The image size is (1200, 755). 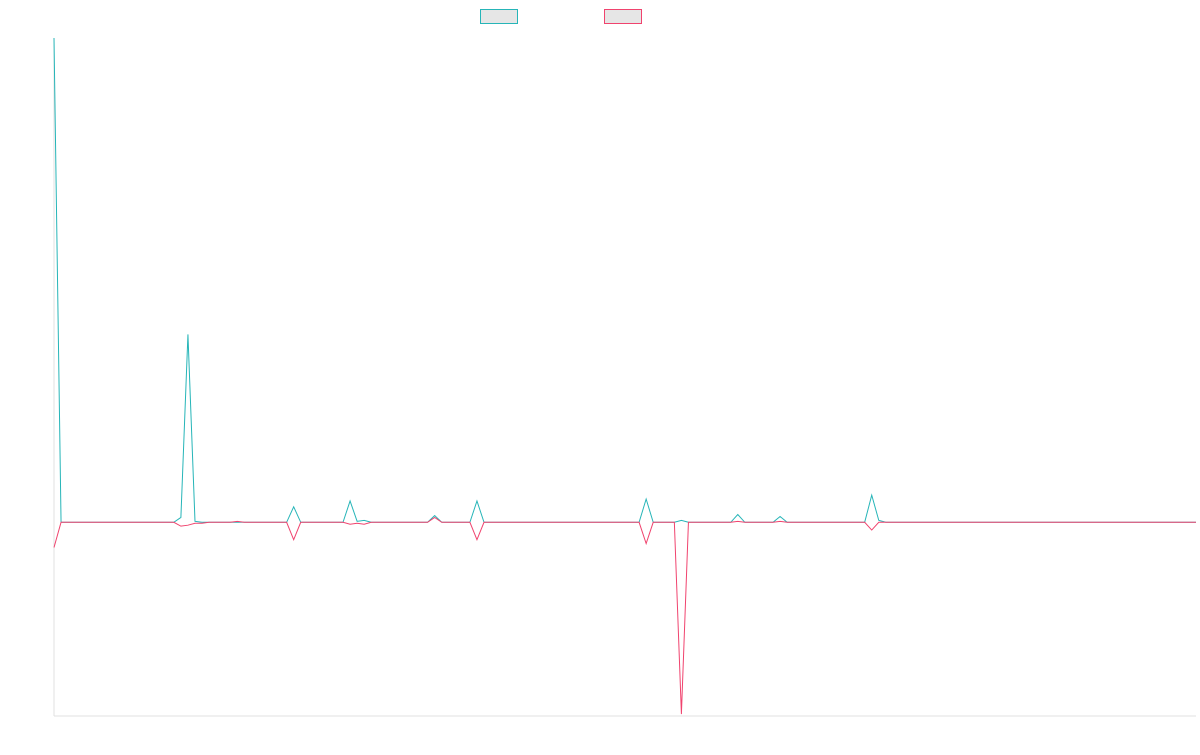 What do you see at coordinates (600, 18) in the screenshot?
I see `legend` at bounding box center [600, 18].